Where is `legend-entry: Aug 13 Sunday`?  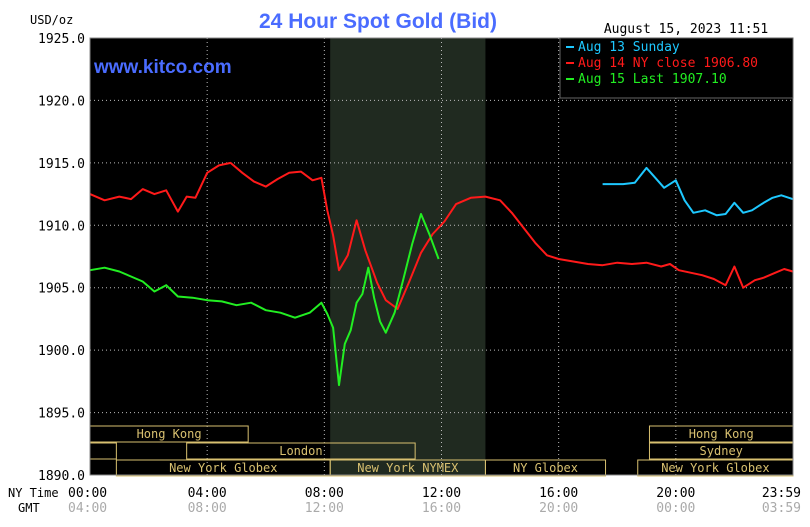
legend-entry: Aug 13 Sunday is located at coordinates (629, 47).